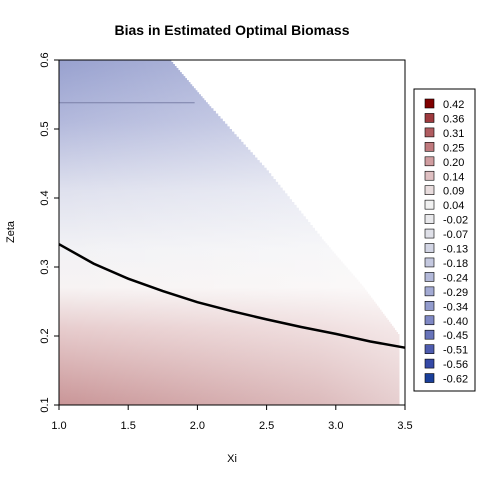 The height and width of the screenshot is (480, 480). I want to click on legend-label: -0.02, so click(455, 221).